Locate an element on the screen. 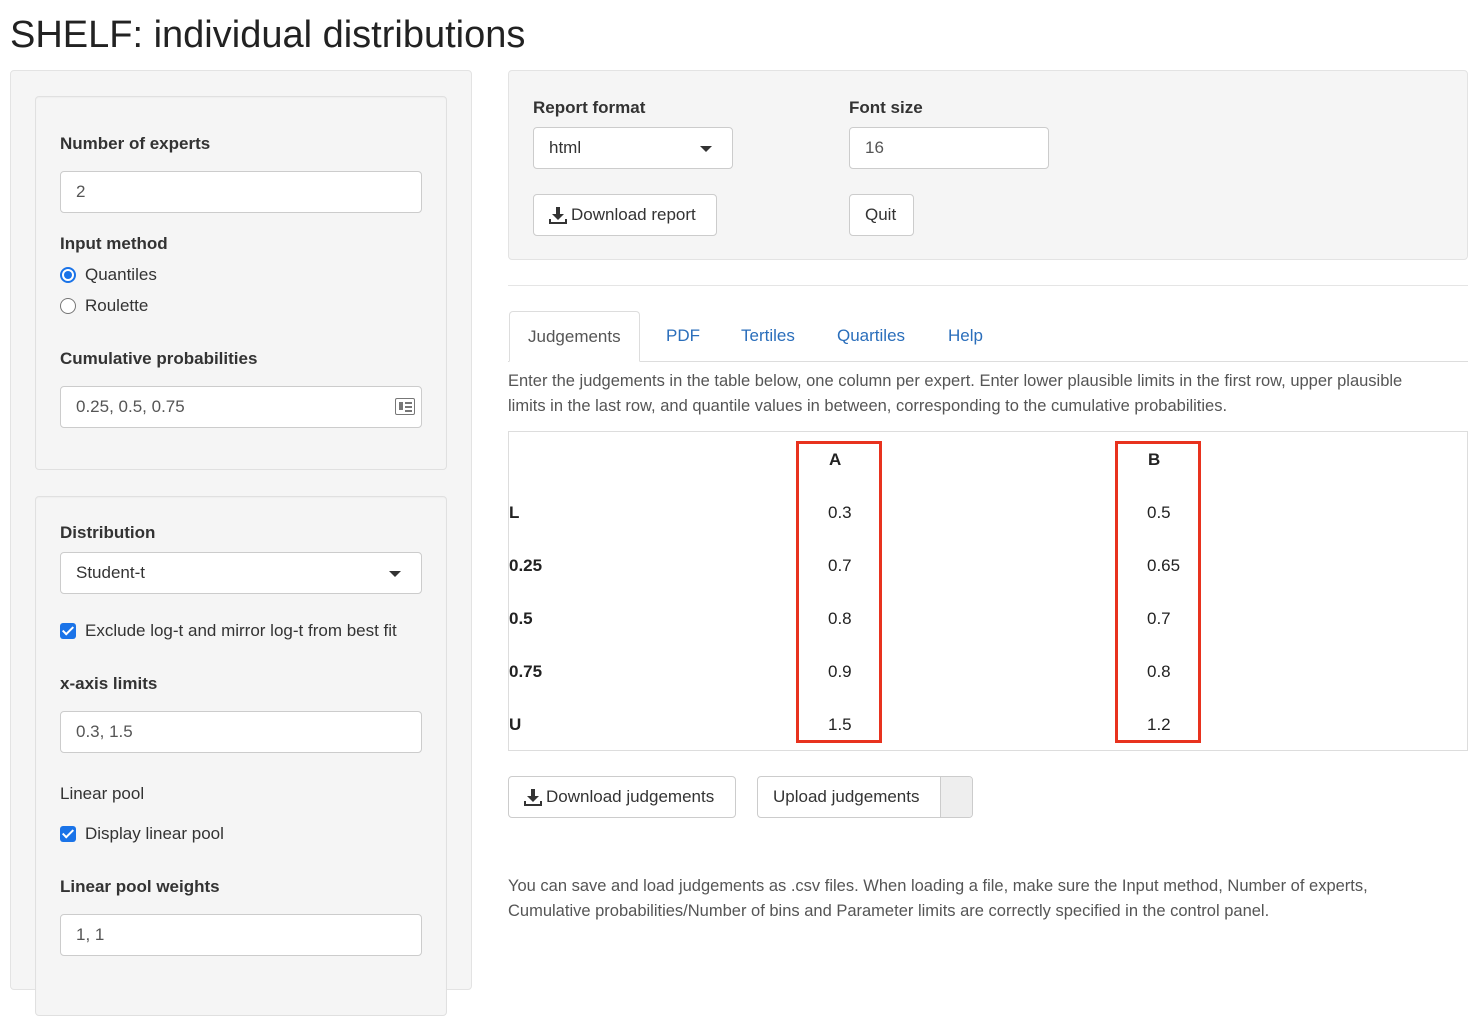  cumulative-probabilities-label: Cumulative probabilities is located at coordinates (159, 358).